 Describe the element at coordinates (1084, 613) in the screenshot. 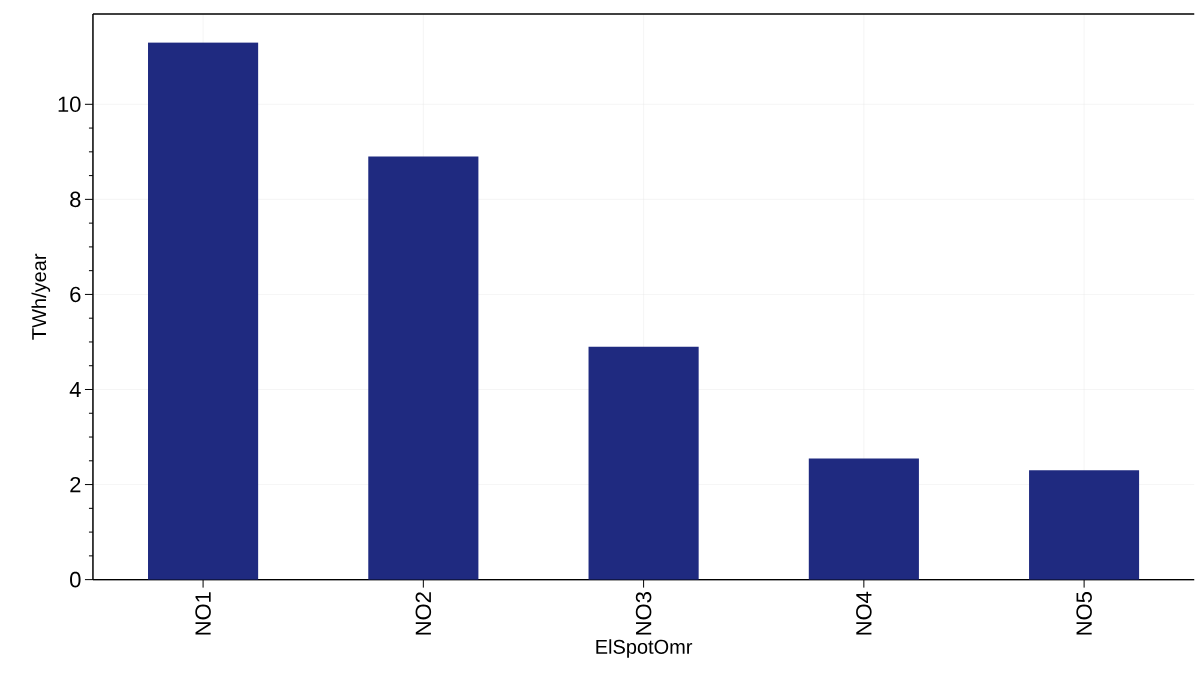

I see `x-tick-label: NO5` at that location.